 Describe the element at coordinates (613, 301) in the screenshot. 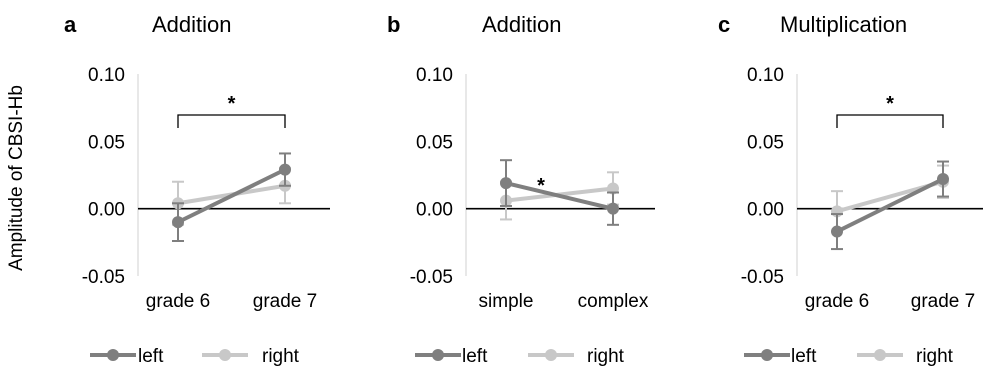

I see `x-category-label: complex` at that location.